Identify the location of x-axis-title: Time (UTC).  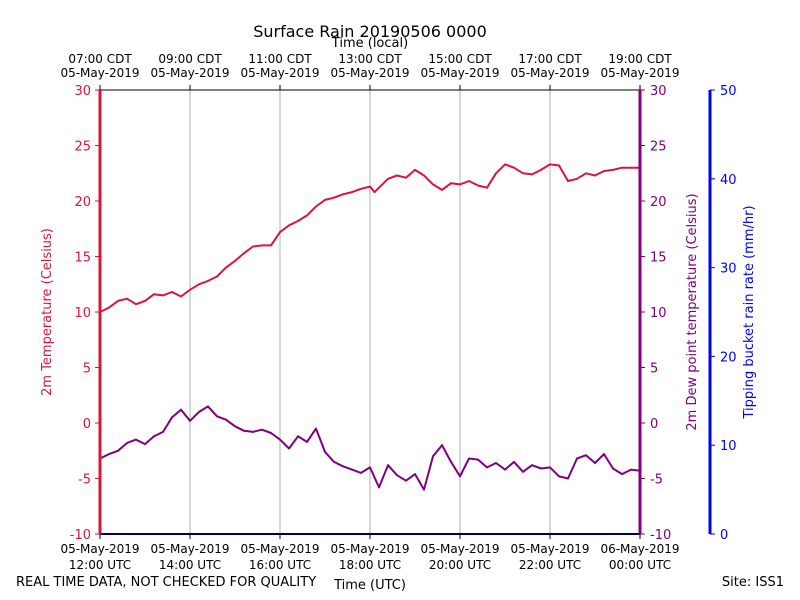
(369, 585).